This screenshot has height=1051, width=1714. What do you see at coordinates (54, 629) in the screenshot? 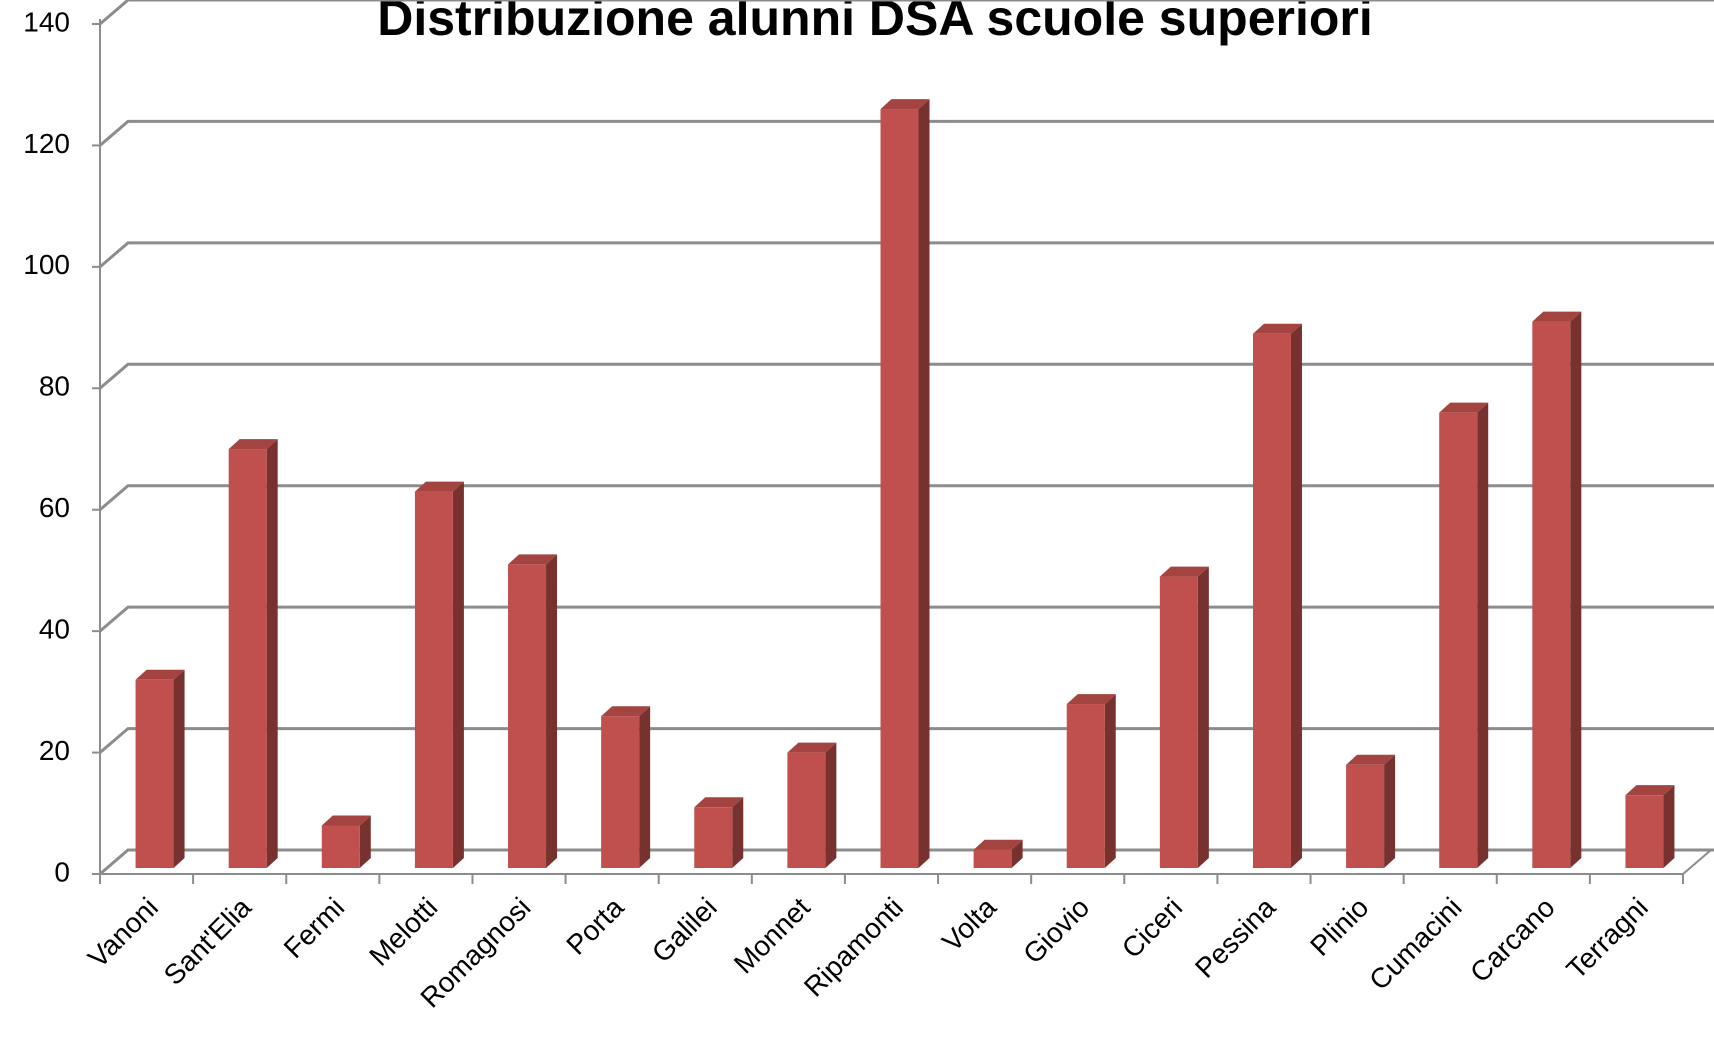
I see `y-tick-label: 40` at bounding box center [54, 629].